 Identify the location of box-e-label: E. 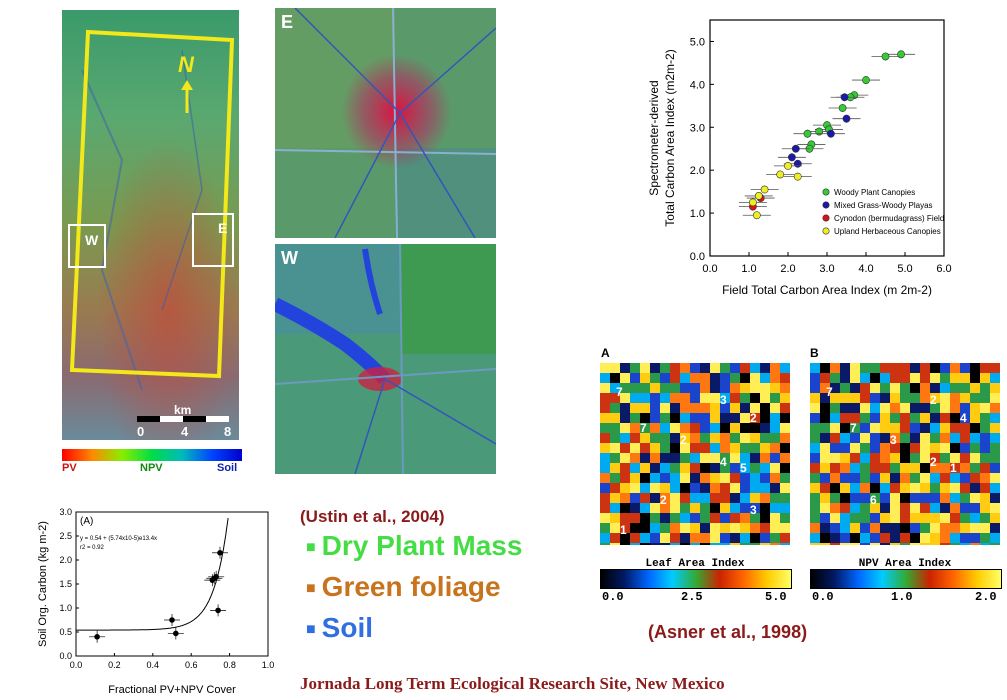
(223, 228).